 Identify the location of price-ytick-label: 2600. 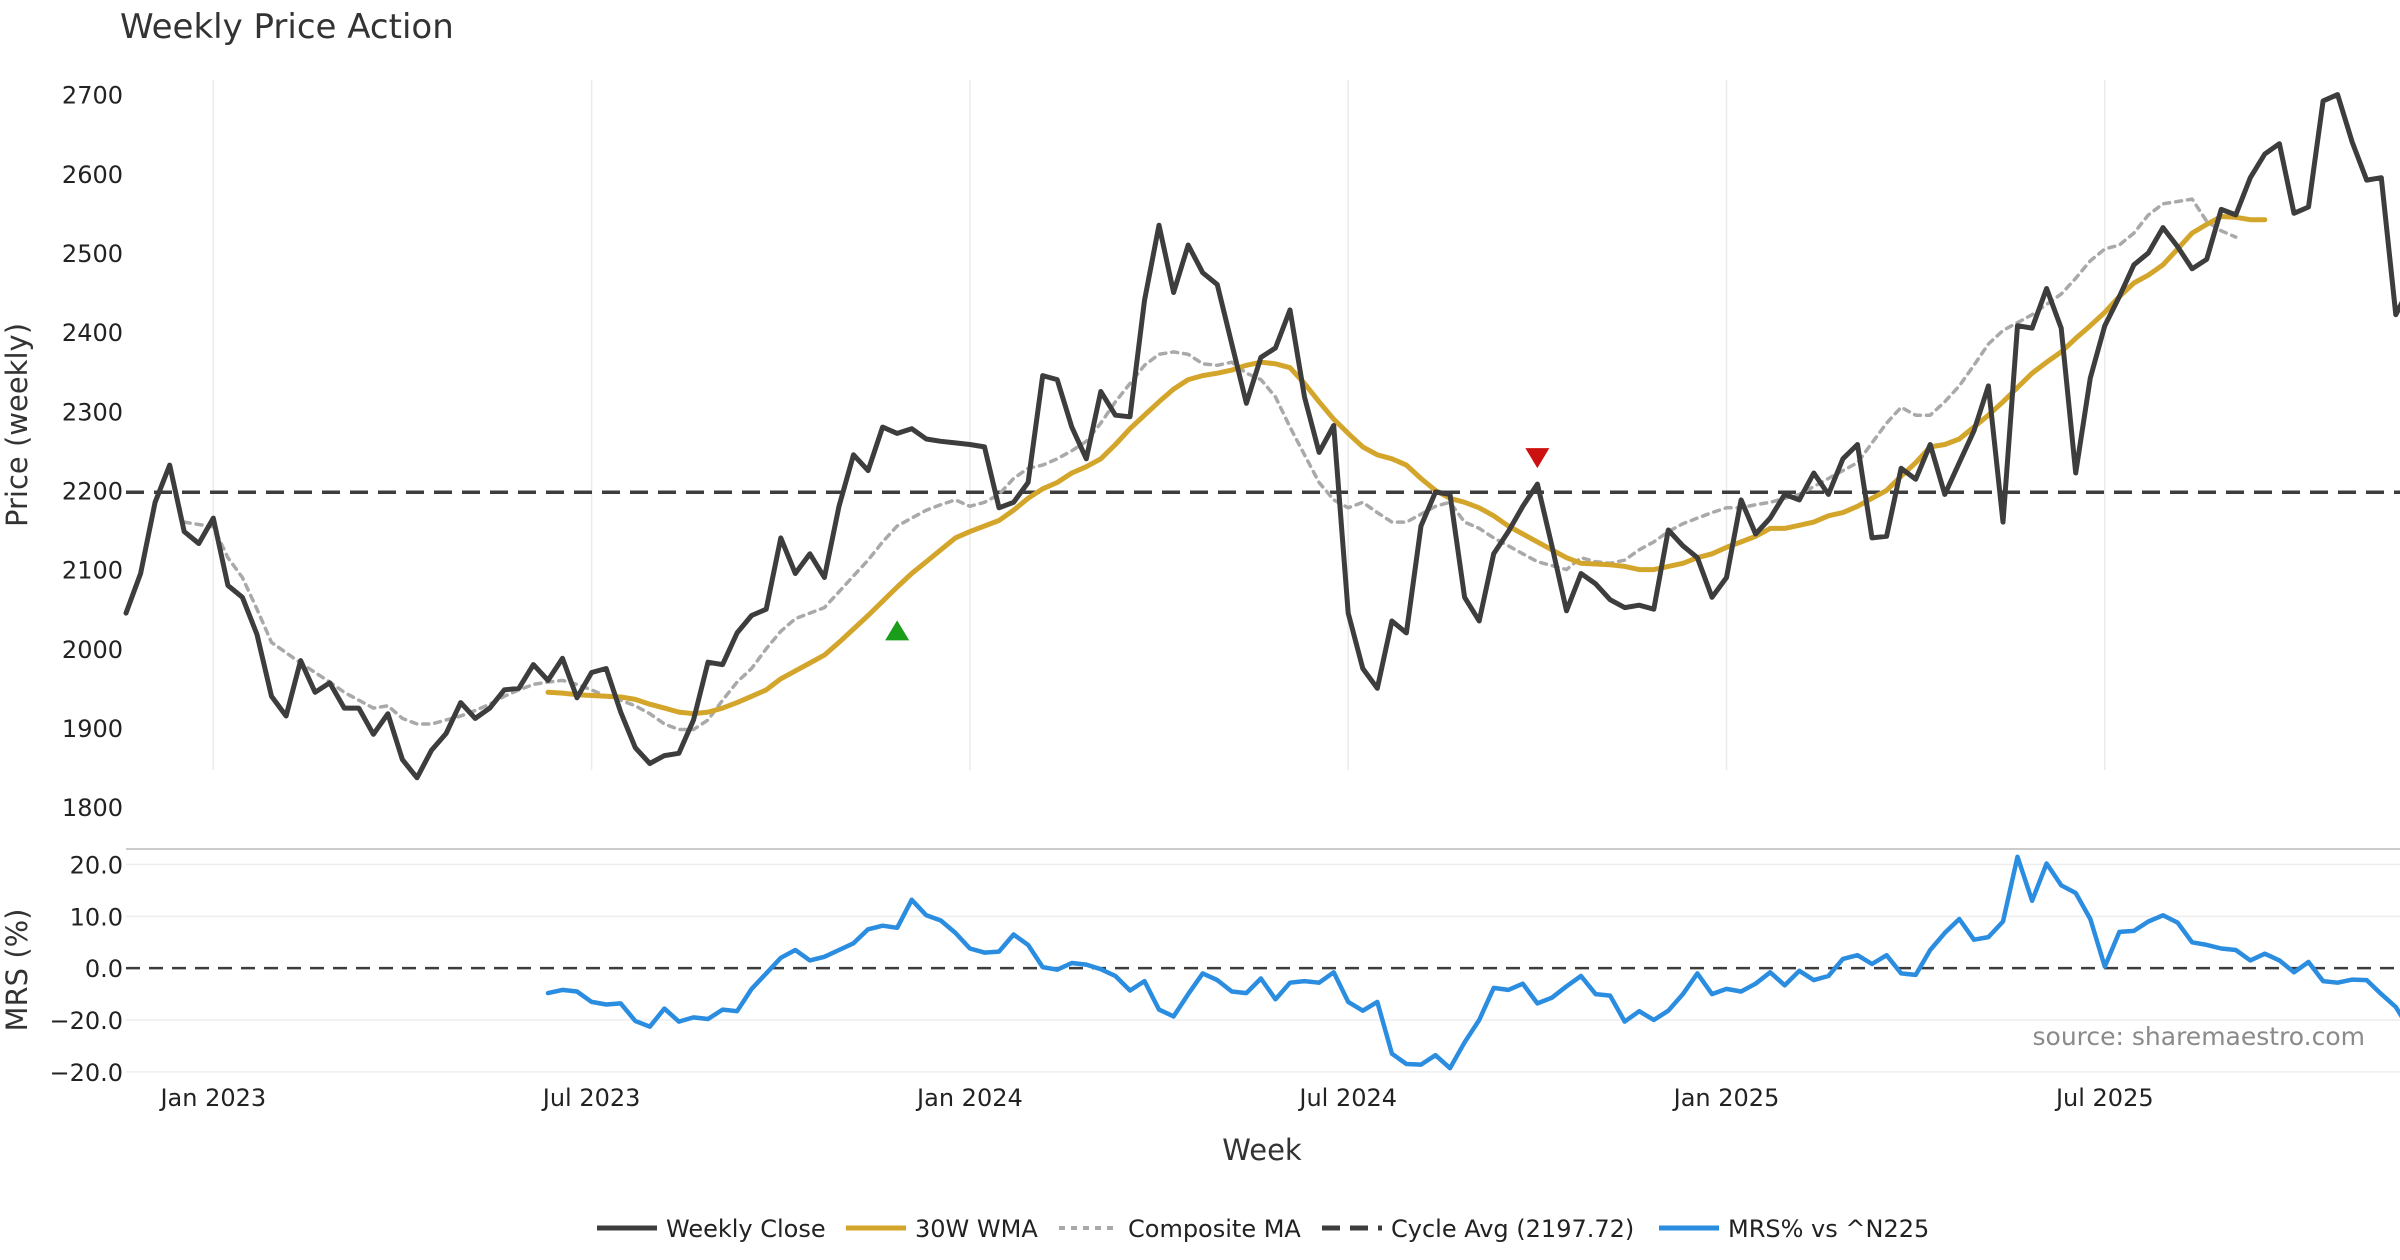
(92, 175).